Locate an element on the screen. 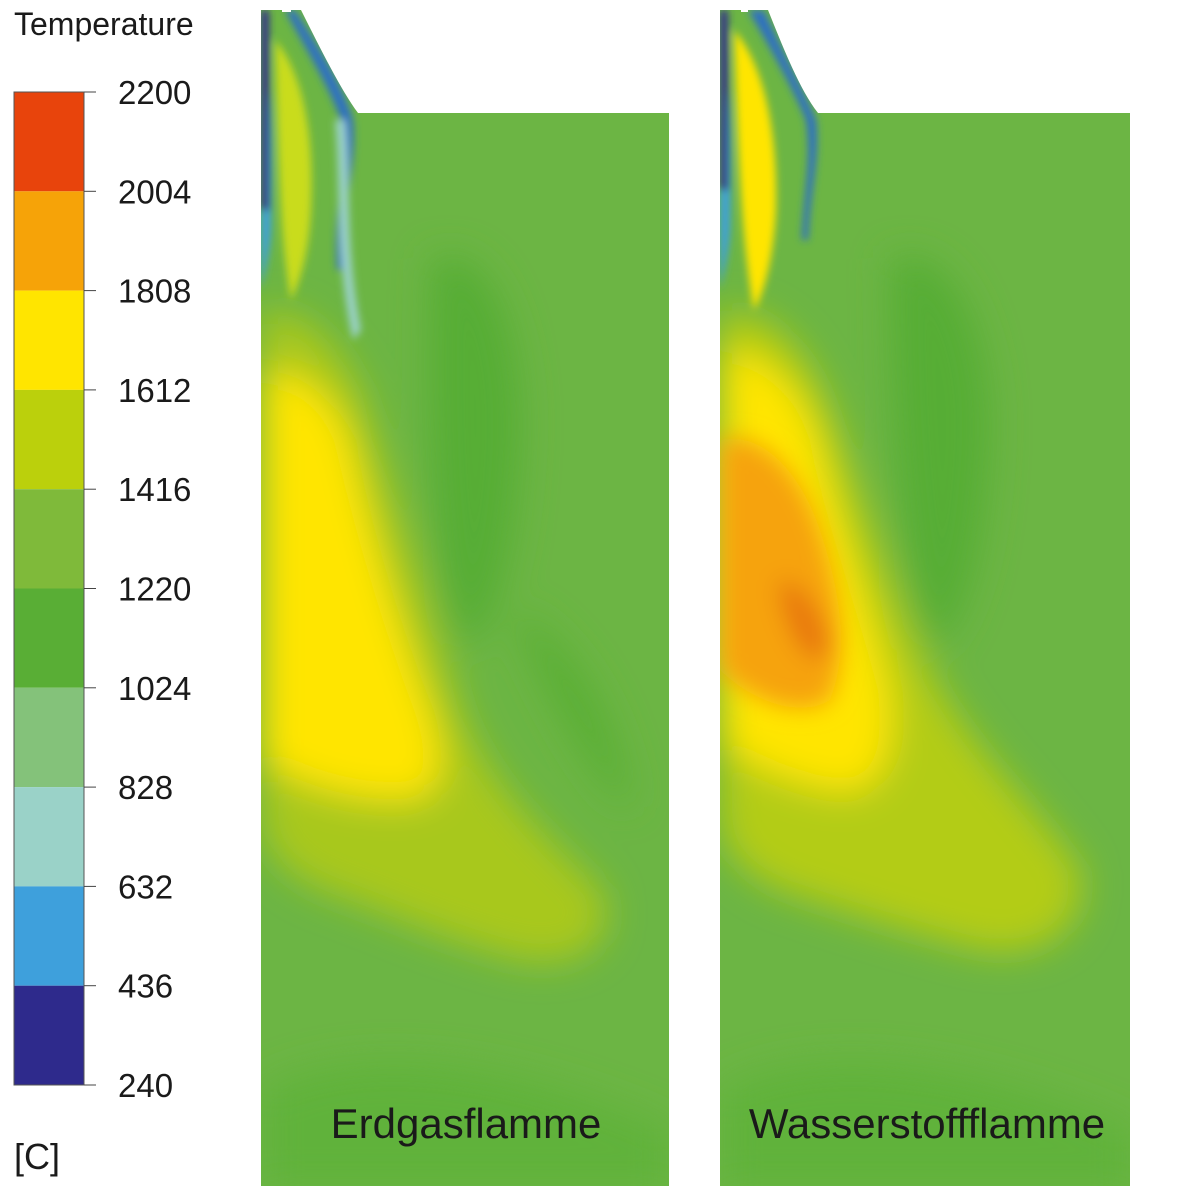 The height and width of the screenshot is (1190, 1200). colorbar-tick-label: 1024 is located at coordinates (154, 688).